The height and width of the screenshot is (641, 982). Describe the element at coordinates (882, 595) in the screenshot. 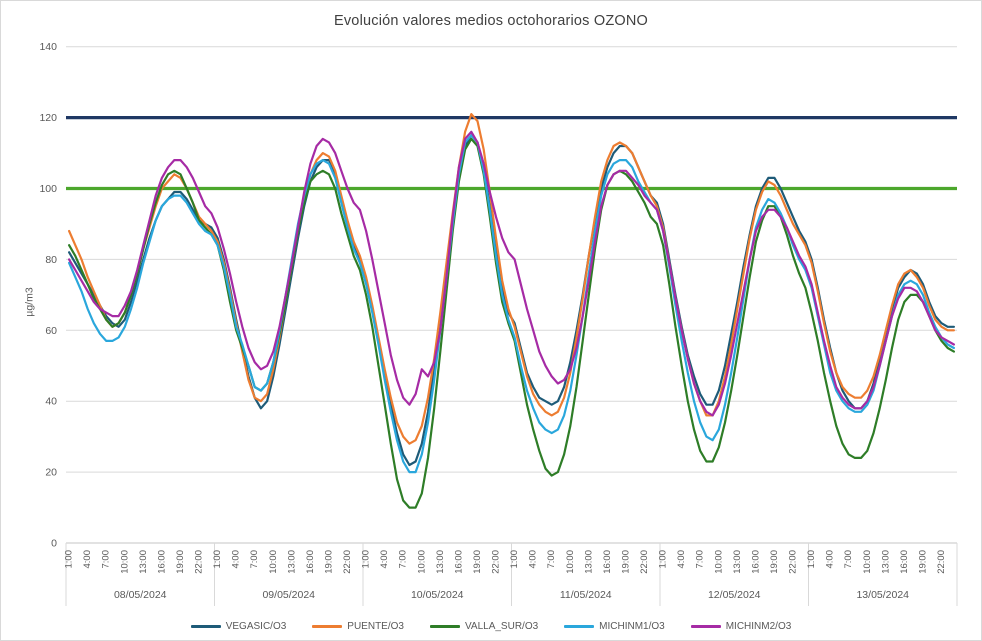

I see `day-label-5: 13/05/2024` at that location.